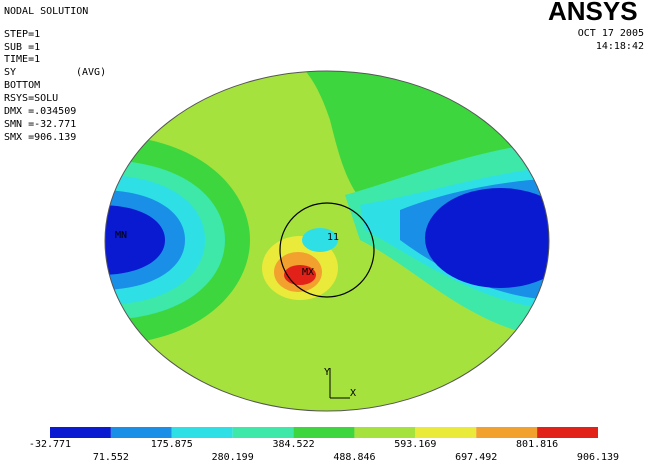 The image size is (652, 465). What do you see at coordinates (121, 235) in the screenshot?
I see `min-label: MN` at bounding box center [121, 235].